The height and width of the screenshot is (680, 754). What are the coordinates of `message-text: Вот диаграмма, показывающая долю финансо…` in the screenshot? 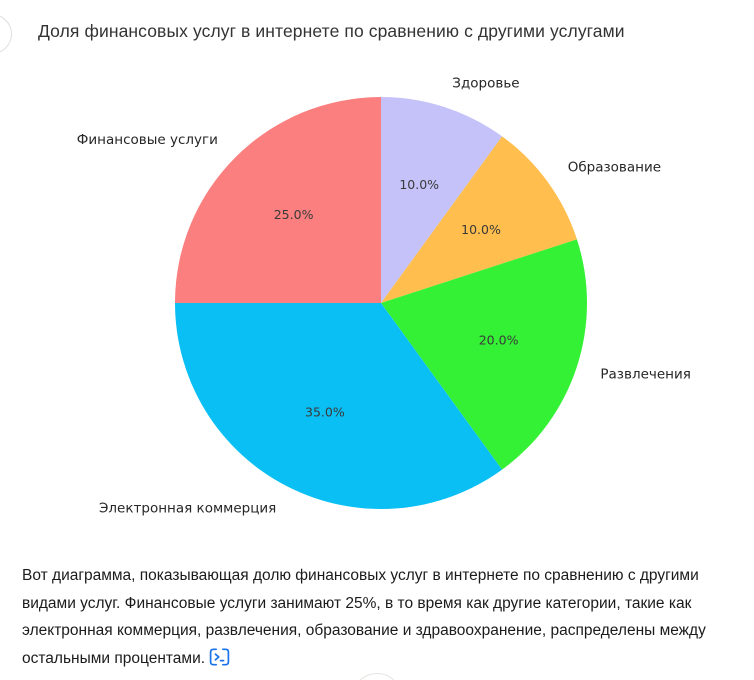 It's located at (364, 617).